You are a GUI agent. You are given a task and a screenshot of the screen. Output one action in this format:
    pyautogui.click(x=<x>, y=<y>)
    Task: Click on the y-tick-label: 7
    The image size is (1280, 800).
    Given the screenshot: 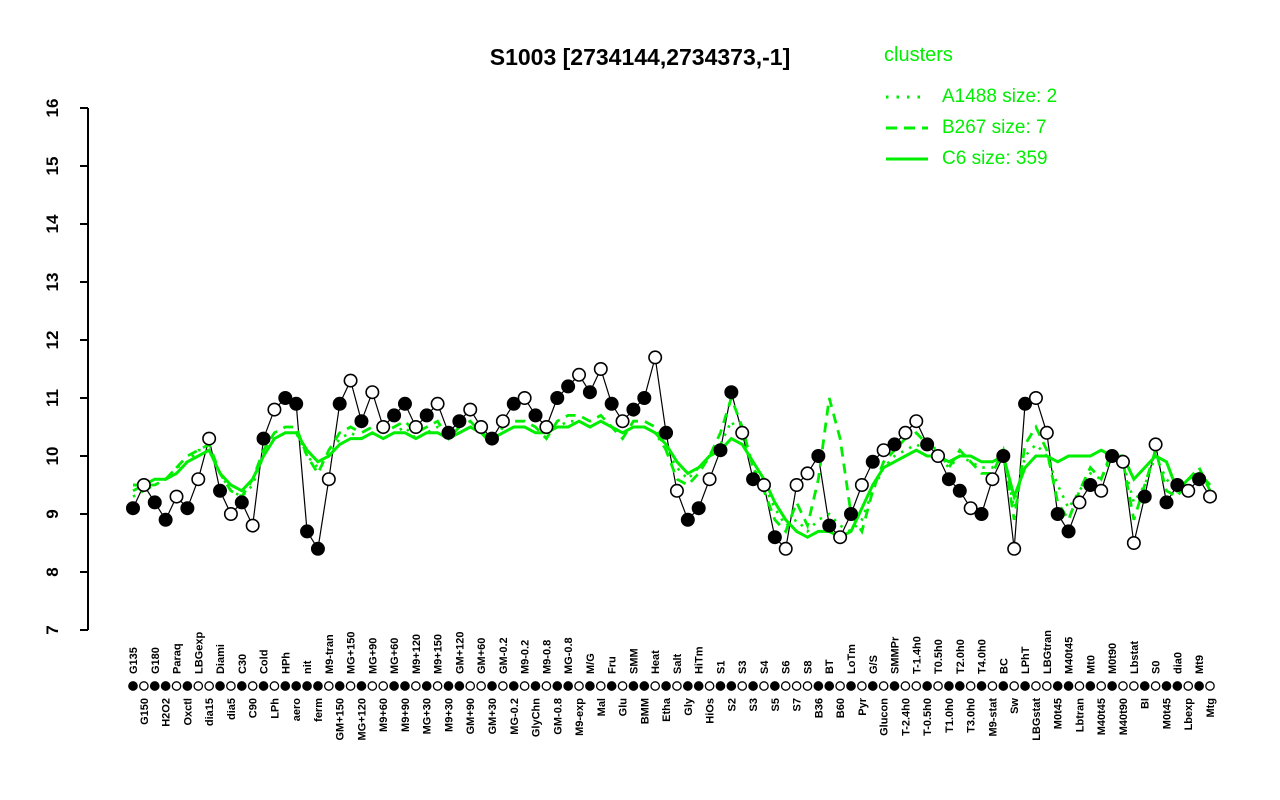 What is the action you would take?
    pyautogui.click(x=52, y=629)
    